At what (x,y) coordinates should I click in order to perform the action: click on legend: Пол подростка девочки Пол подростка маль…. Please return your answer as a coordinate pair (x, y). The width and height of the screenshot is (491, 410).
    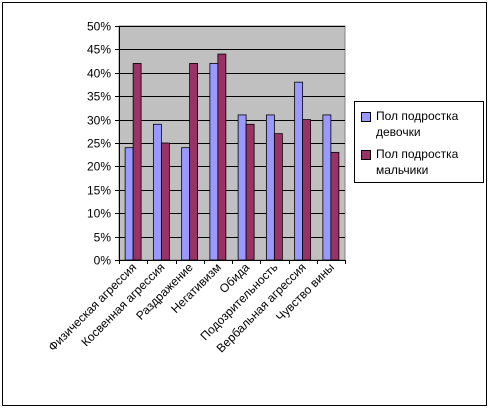
    Looking at the image, I should click on (419, 142).